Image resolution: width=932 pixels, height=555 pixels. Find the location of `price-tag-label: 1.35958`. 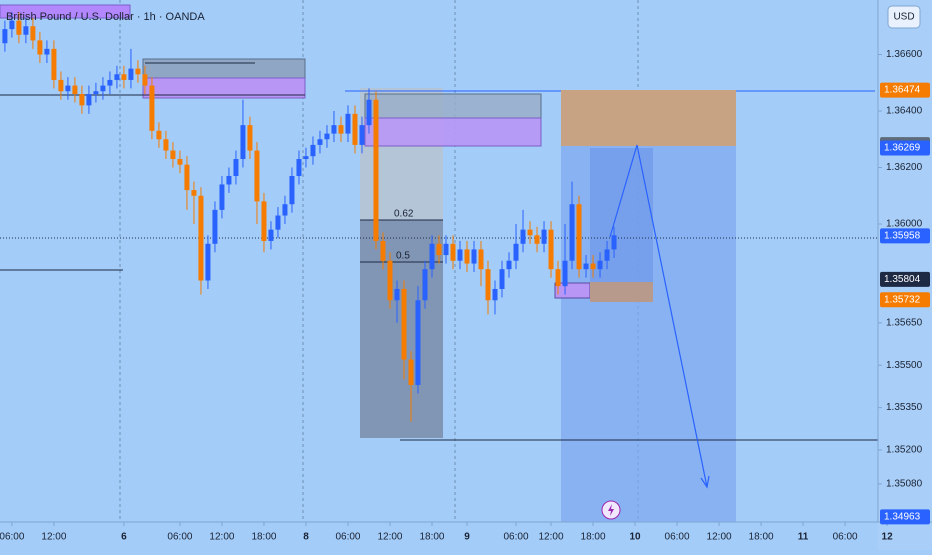

price-tag-label: 1.35958 is located at coordinates (902, 236).